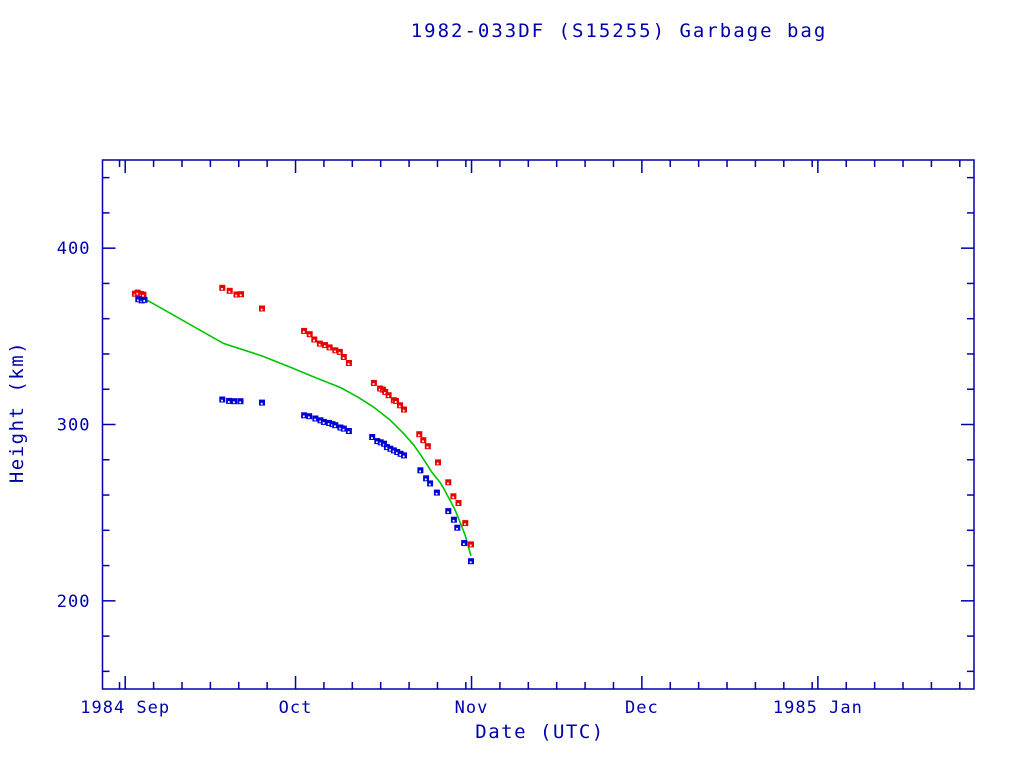 This screenshot has width=1024, height=768. I want to click on chart-title: 1982-033DF (S15255) Garbage bag, so click(619, 31).